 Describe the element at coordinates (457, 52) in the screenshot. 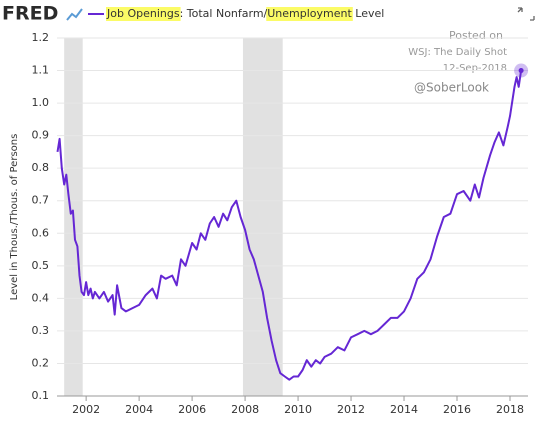

I see `annotation: WSJ: The Daily Shot` at that location.